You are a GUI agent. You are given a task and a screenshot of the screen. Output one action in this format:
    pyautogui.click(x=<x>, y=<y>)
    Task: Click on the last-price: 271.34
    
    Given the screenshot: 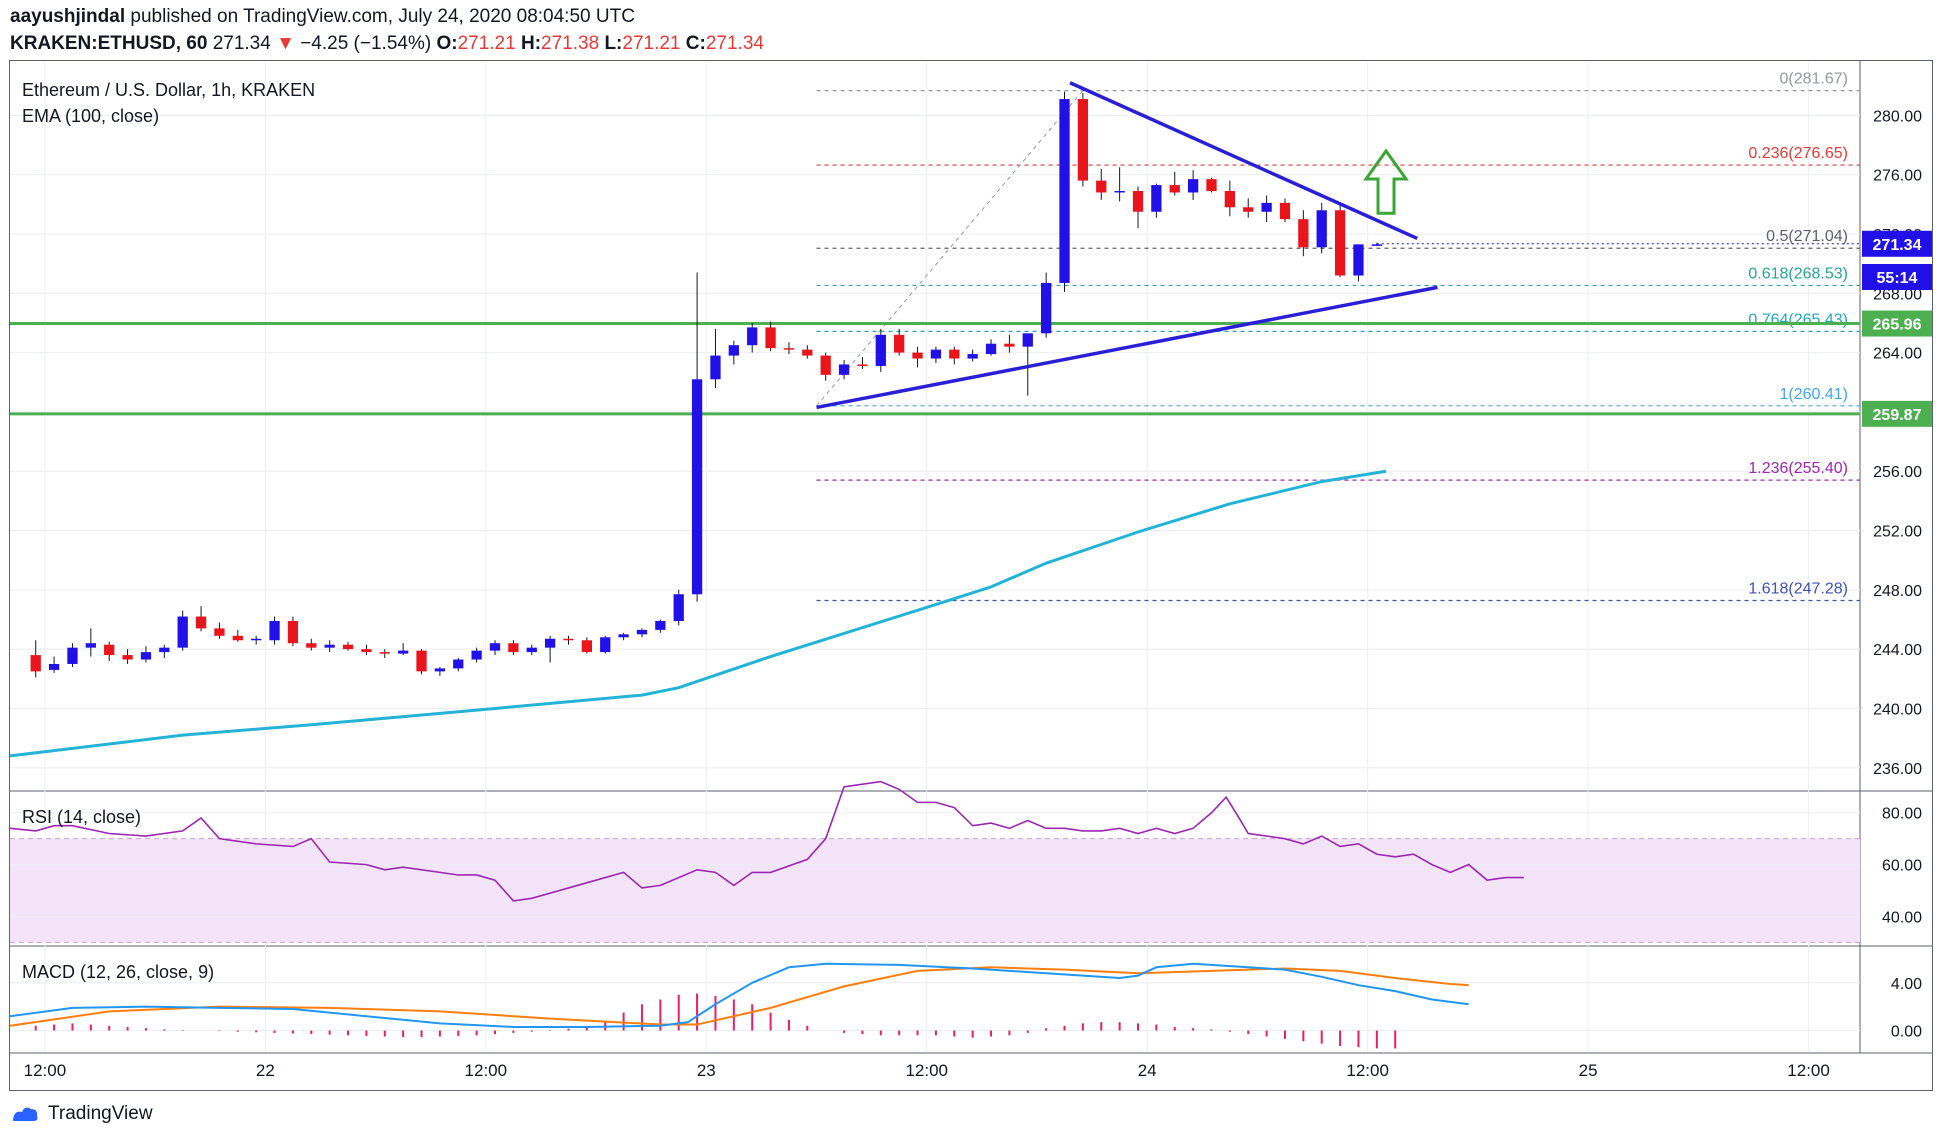 What is the action you would take?
    pyautogui.click(x=241, y=43)
    